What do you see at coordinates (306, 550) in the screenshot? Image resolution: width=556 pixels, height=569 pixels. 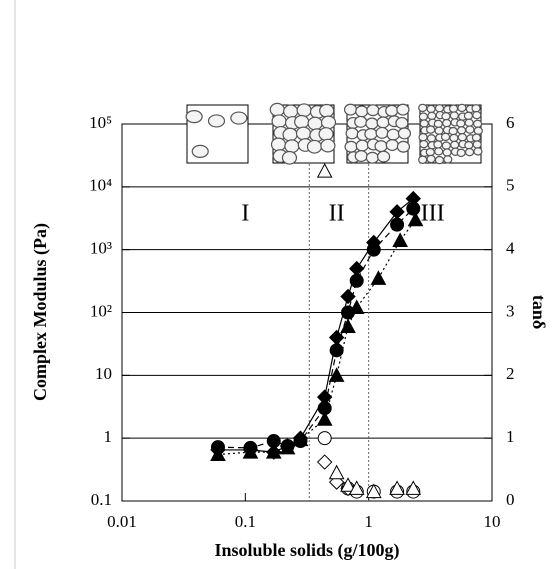 I see `x-axis-label: Insoluble solids (g/100g)` at bounding box center [306, 550].